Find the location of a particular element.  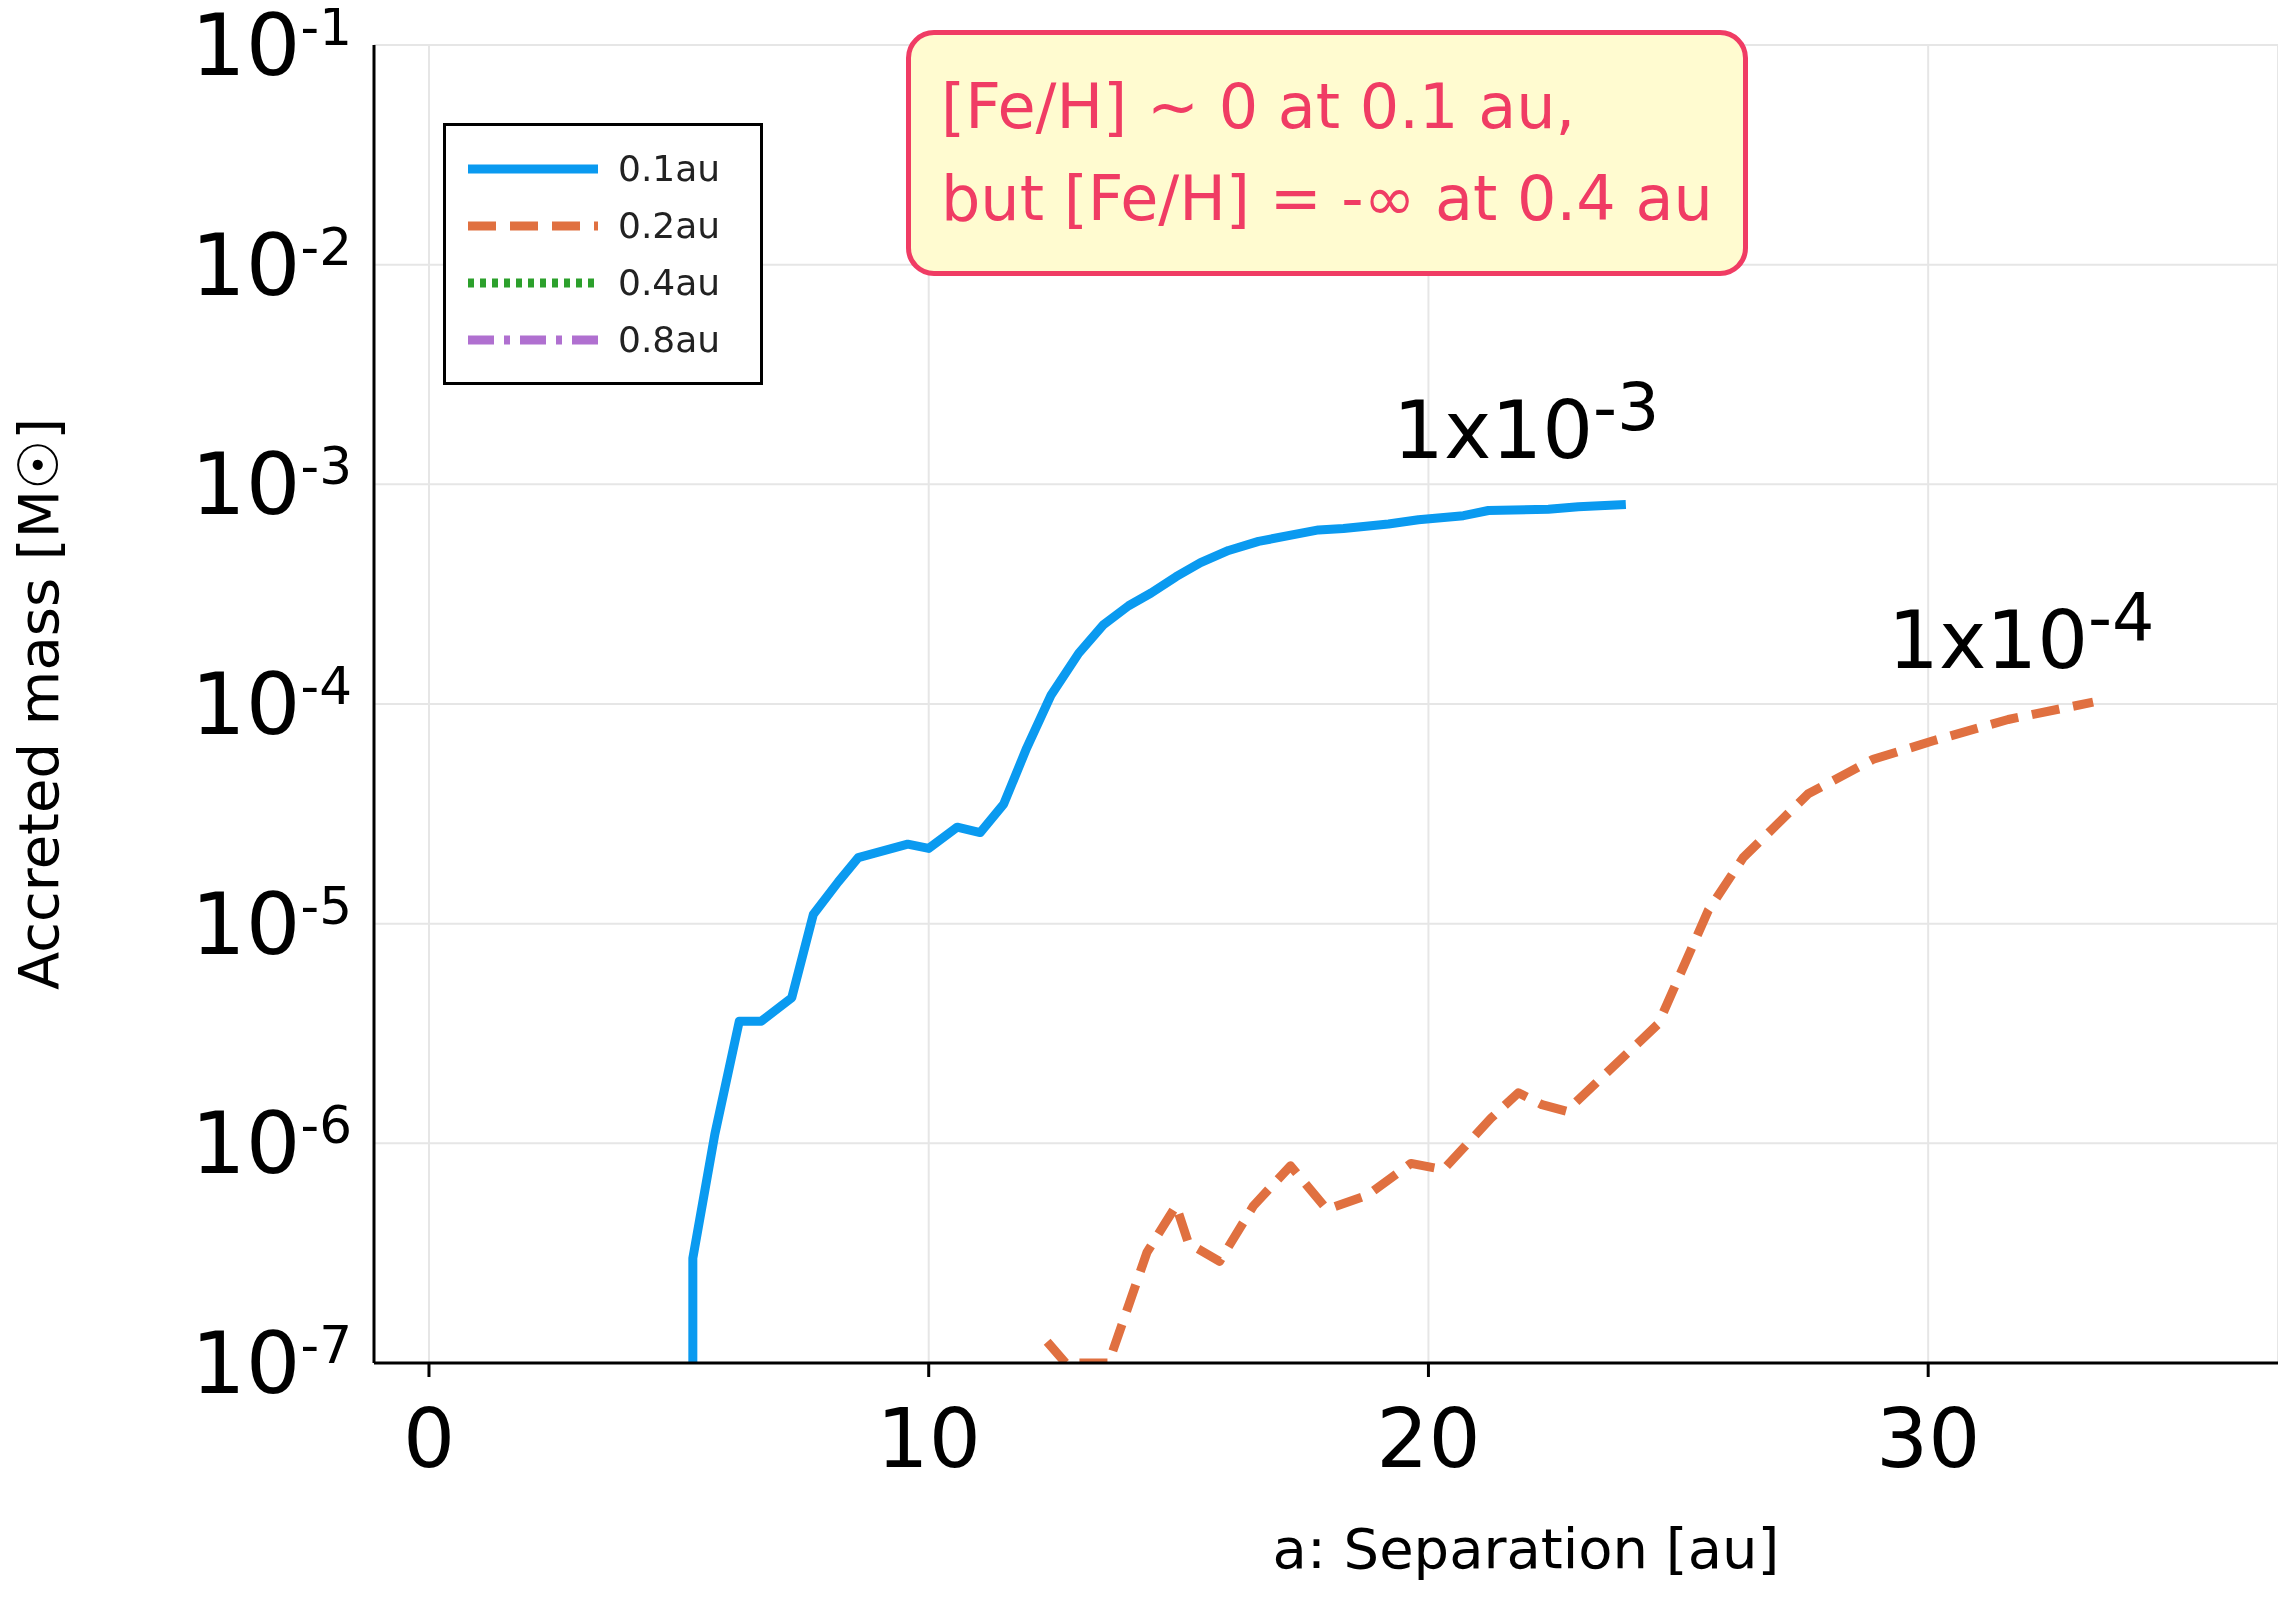

annotation: 1x10$^{-4}$ is located at coordinates (2021, 632).